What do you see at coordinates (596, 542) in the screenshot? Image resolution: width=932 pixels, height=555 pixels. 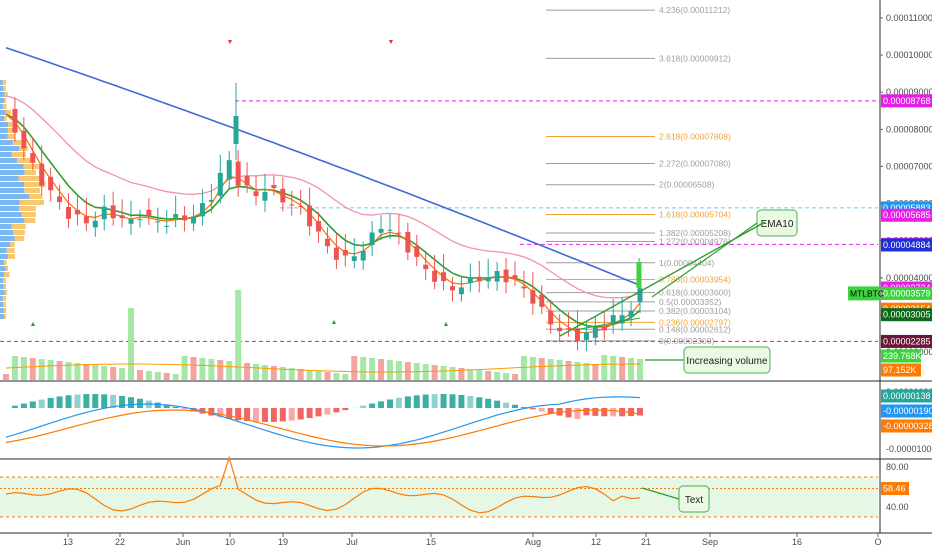 I see `time-tick-label: 12` at bounding box center [596, 542].